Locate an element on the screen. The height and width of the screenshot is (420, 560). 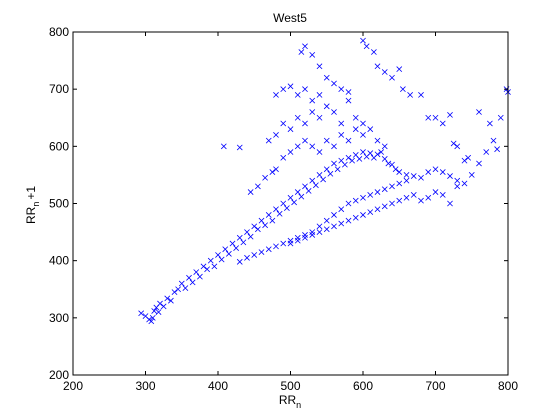
x-tick-label: 800 is located at coordinates (508, 386).